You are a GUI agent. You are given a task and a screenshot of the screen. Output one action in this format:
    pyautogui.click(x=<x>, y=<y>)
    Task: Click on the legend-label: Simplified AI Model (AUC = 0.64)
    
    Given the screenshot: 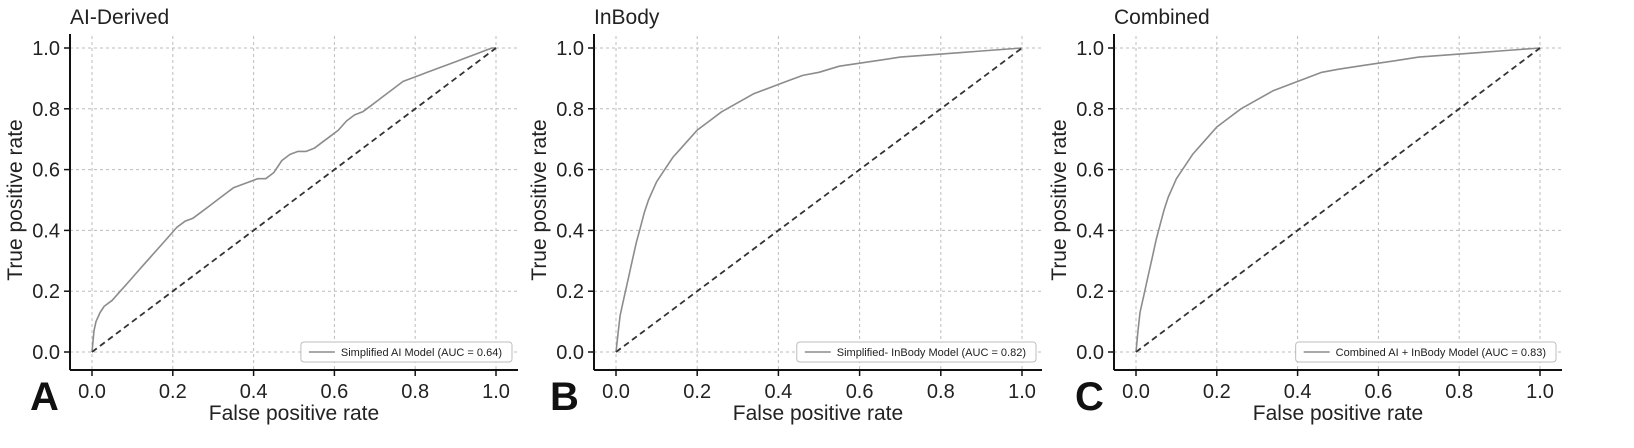 What is the action you would take?
    pyautogui.click(x=421, y=353)
    